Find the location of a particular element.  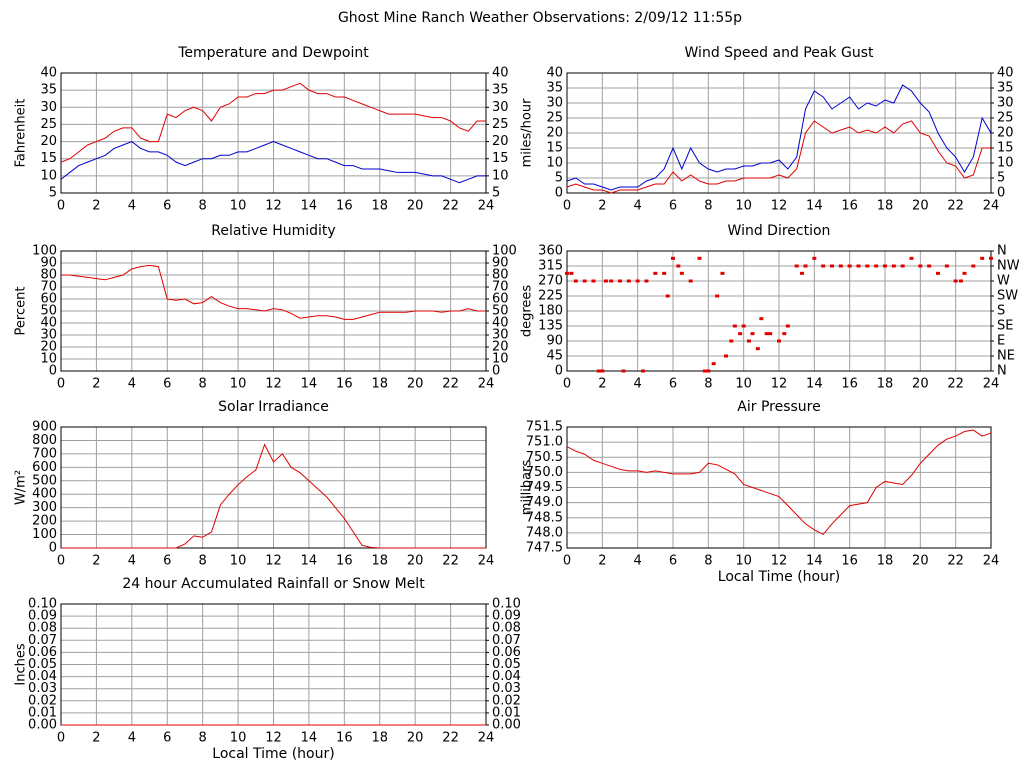

y2-tick-label: 0.04 is located at coordinates (506, 676).